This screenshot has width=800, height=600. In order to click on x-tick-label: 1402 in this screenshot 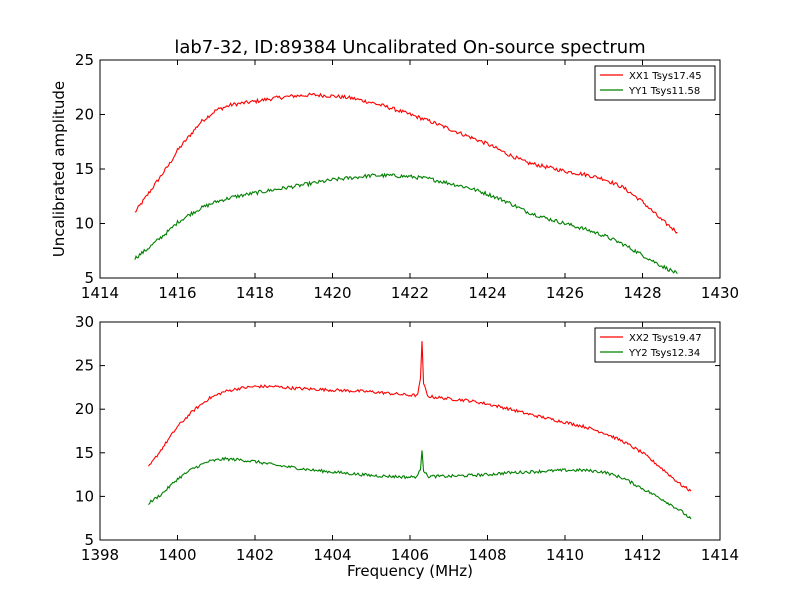, I will do `click(255, 555)`.